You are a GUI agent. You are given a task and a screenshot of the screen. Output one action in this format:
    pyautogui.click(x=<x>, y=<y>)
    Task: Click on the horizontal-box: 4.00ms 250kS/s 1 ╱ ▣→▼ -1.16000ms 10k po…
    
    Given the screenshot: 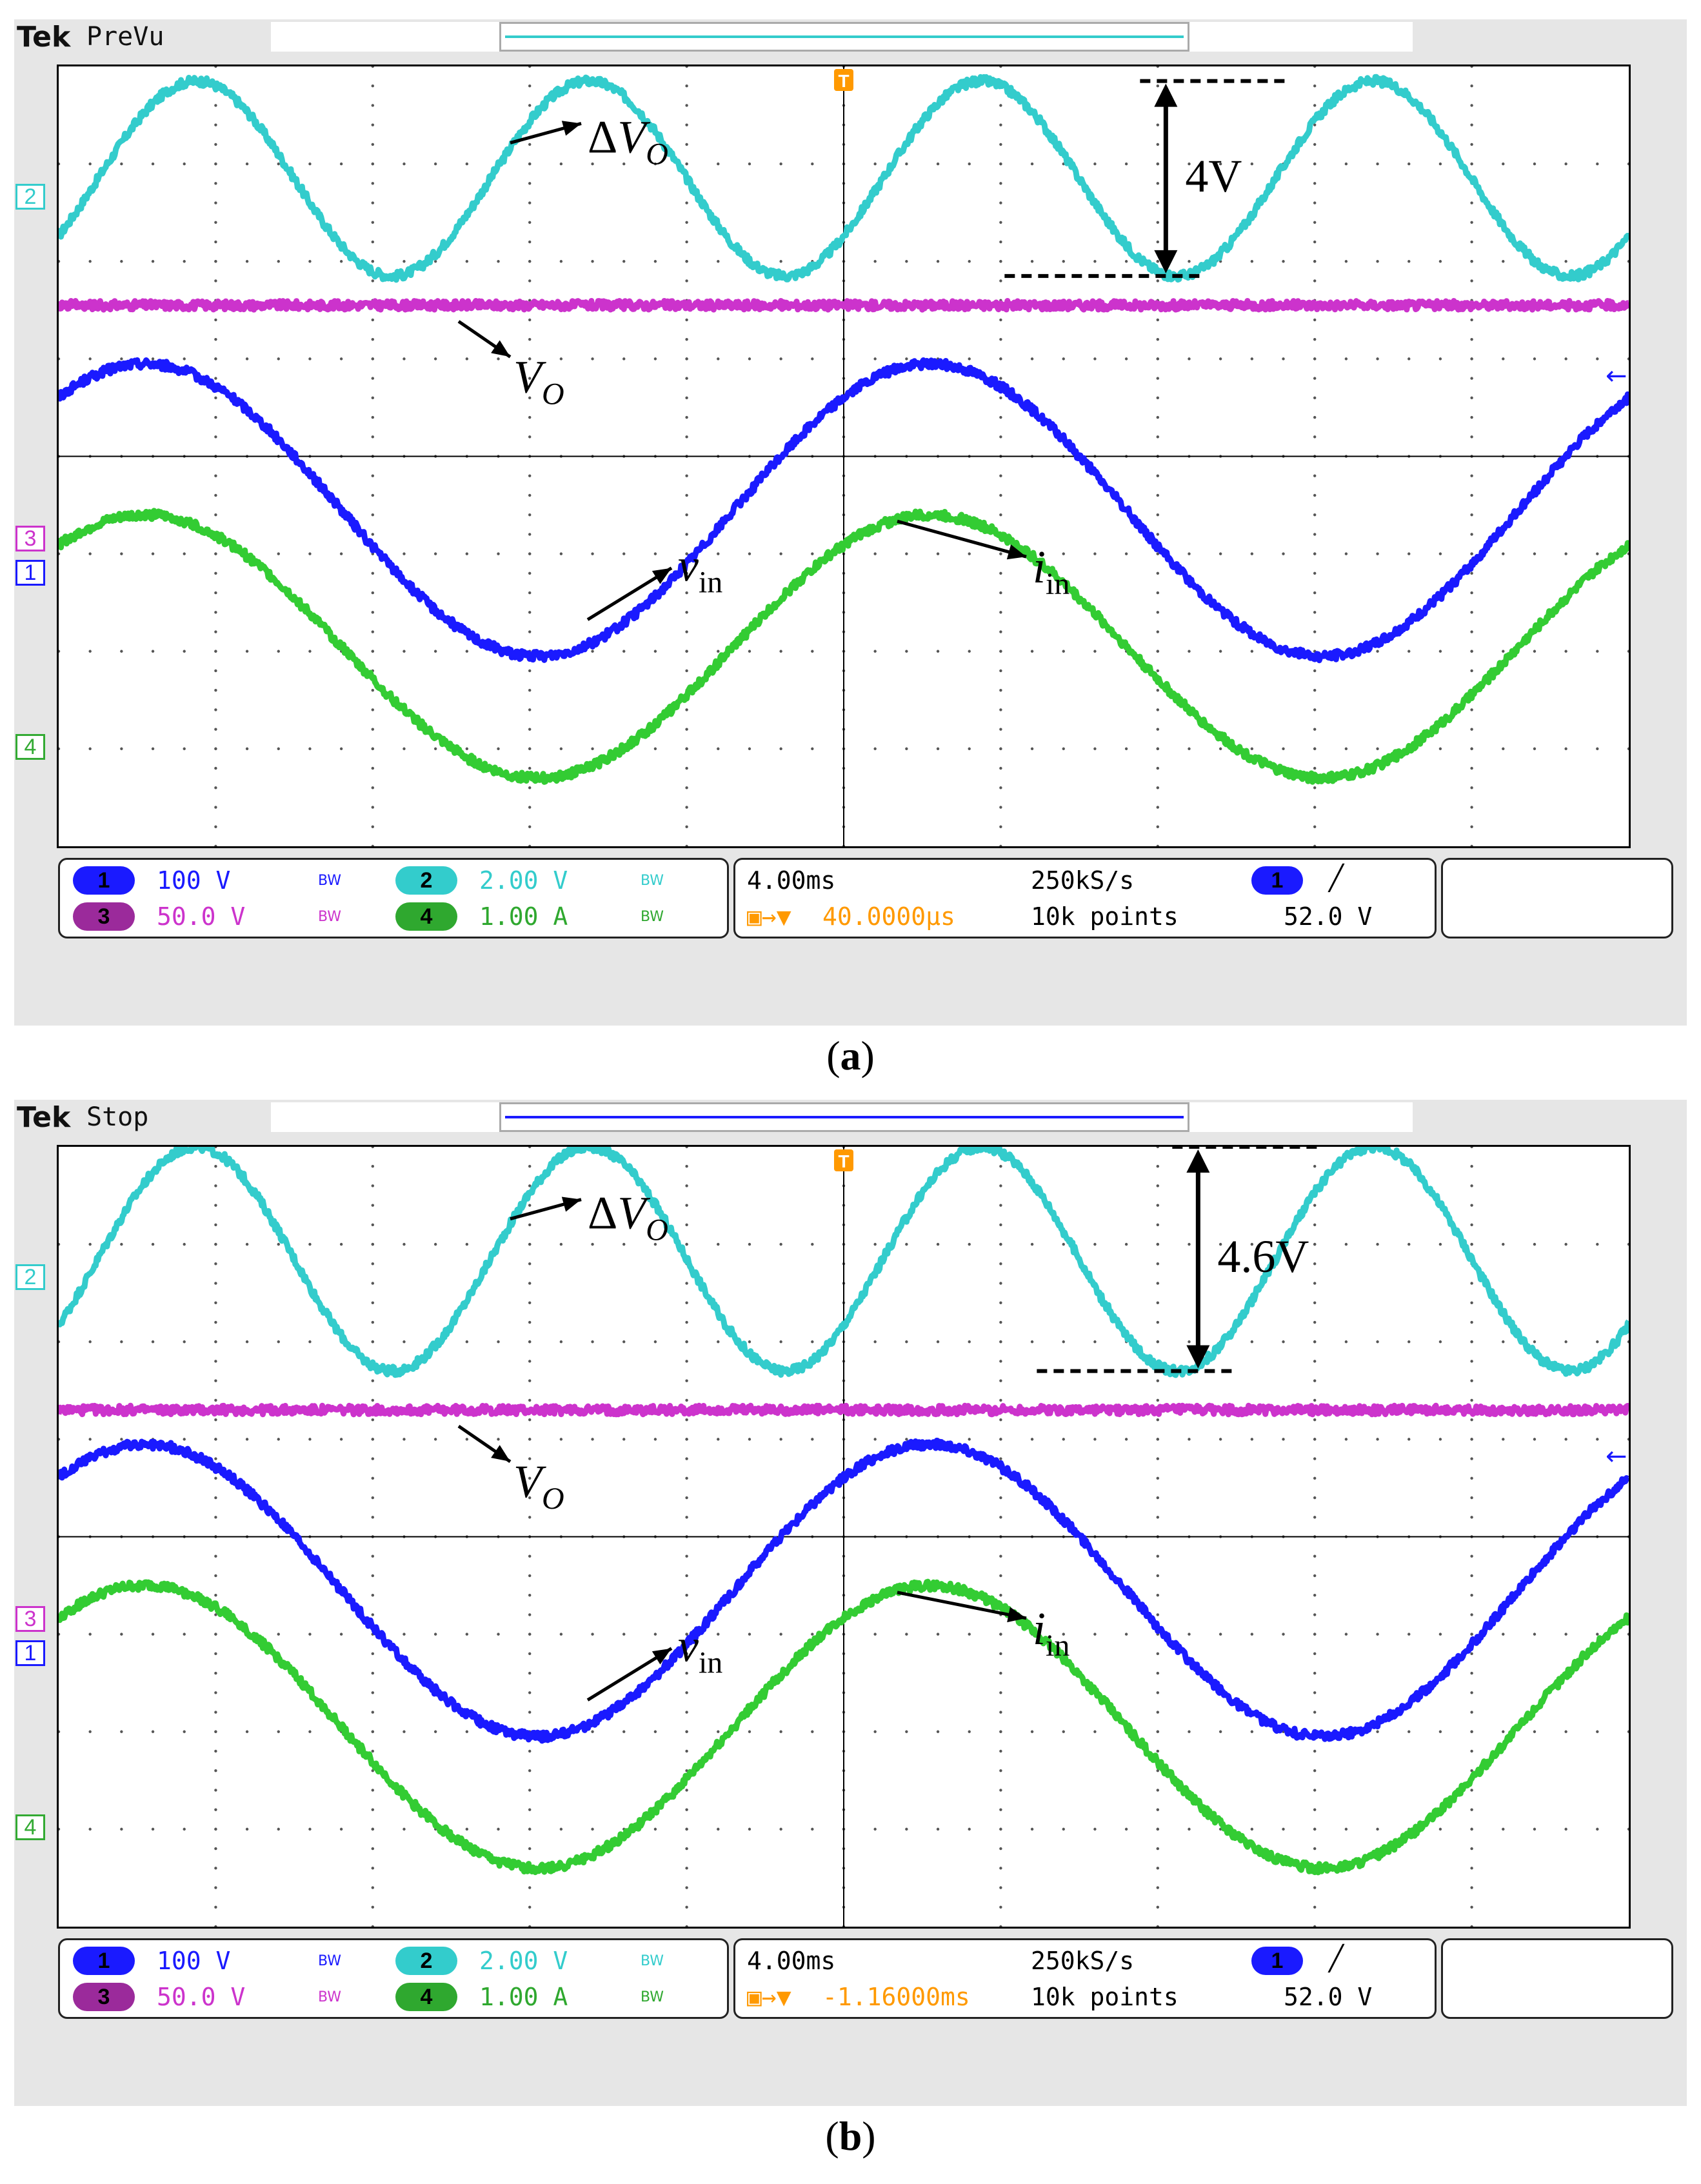 What is the action you would take?
    pyautogui.click(x=1085, y=1978)
    